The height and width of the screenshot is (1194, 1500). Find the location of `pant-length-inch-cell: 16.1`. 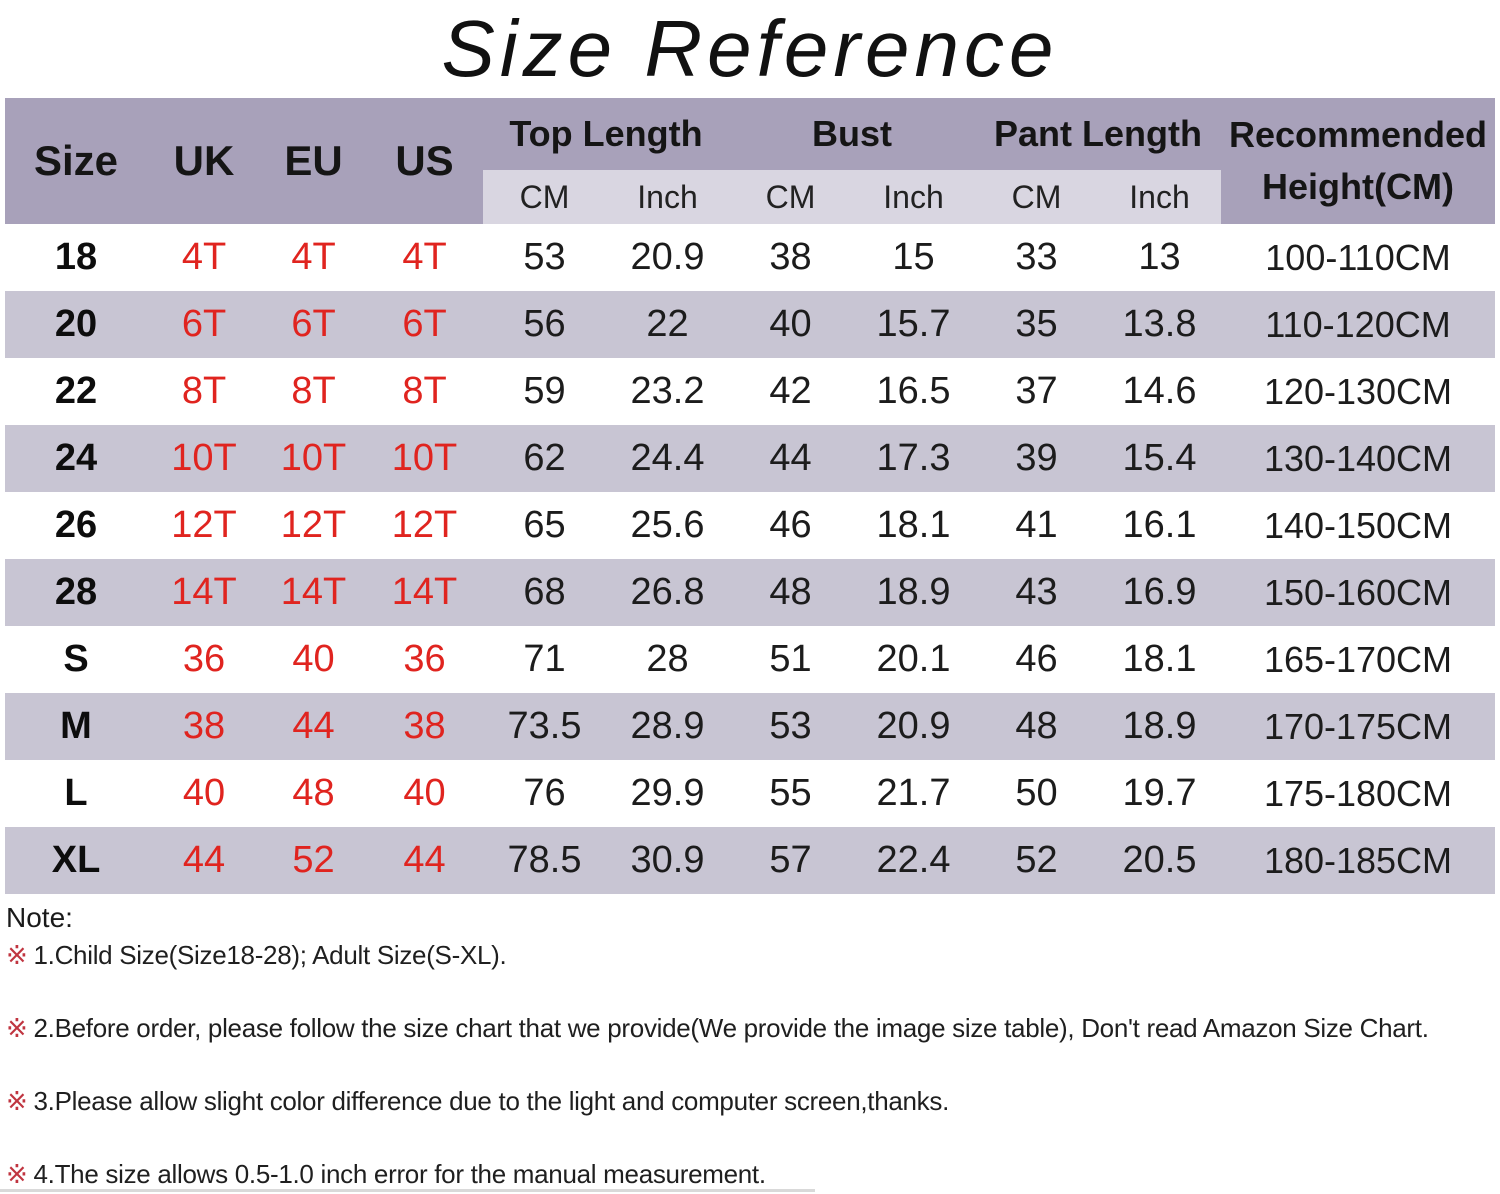

pant-length-inch-cell: 16.1 is located at coordinates (1159, 525).